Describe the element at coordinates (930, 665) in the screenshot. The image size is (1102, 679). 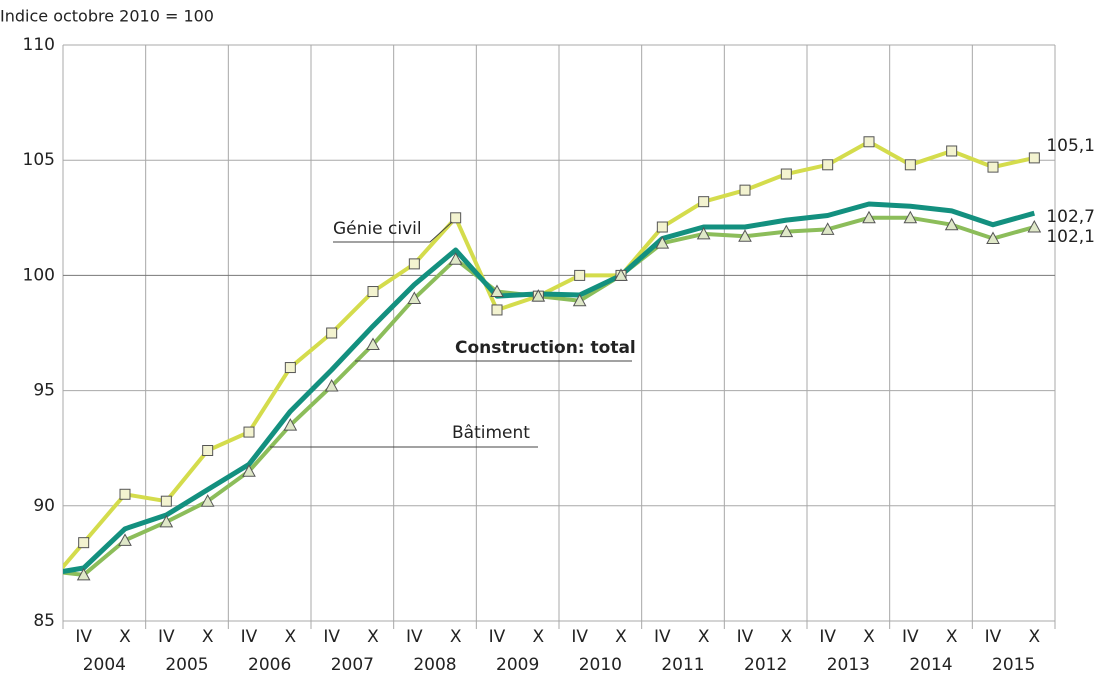
I see `year-label: 2014` at that location.